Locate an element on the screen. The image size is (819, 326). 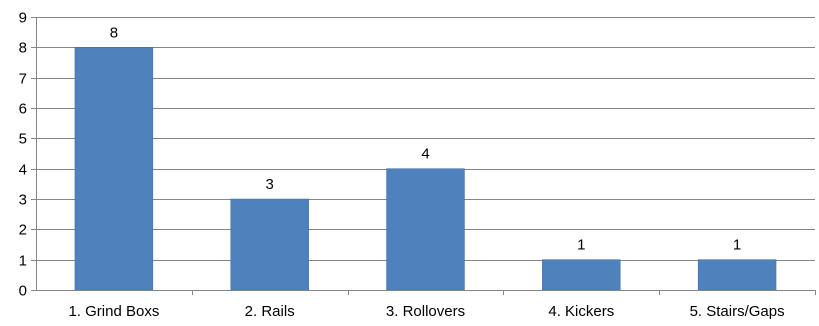
y-tick-label: 6 is located at coordinates (23, 109).